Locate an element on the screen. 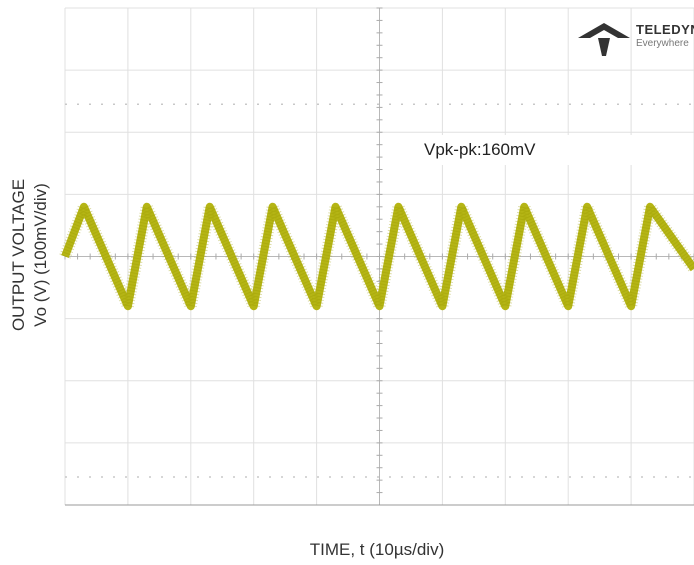  teledyne-logo: TELEDYNE Everywhere is located at coordinates (635, 38).